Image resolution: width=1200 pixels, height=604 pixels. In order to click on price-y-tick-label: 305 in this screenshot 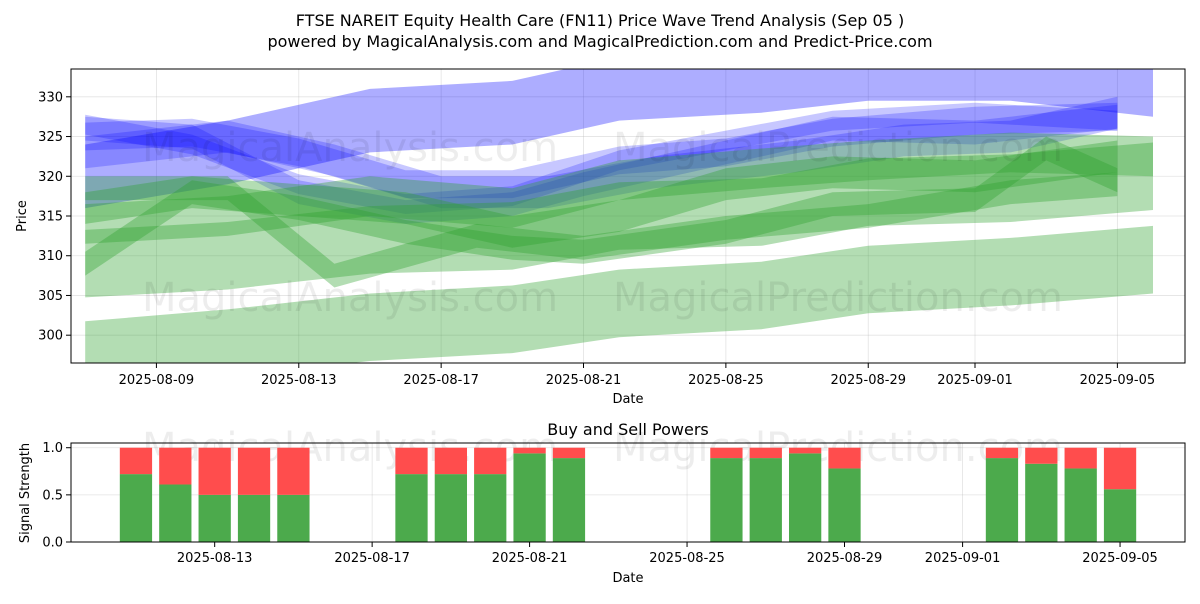, I will do `click(50, 296)`.